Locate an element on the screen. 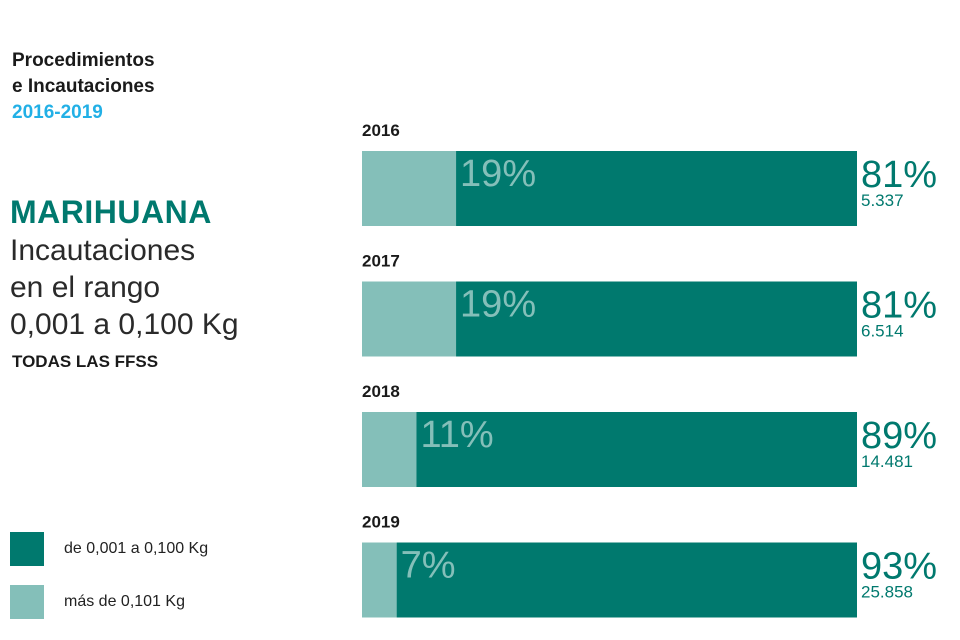 The image size is (960, 640). header-title: Procedimientos e Incautaciones 2016-2019 is located at coordinates (83, 87).